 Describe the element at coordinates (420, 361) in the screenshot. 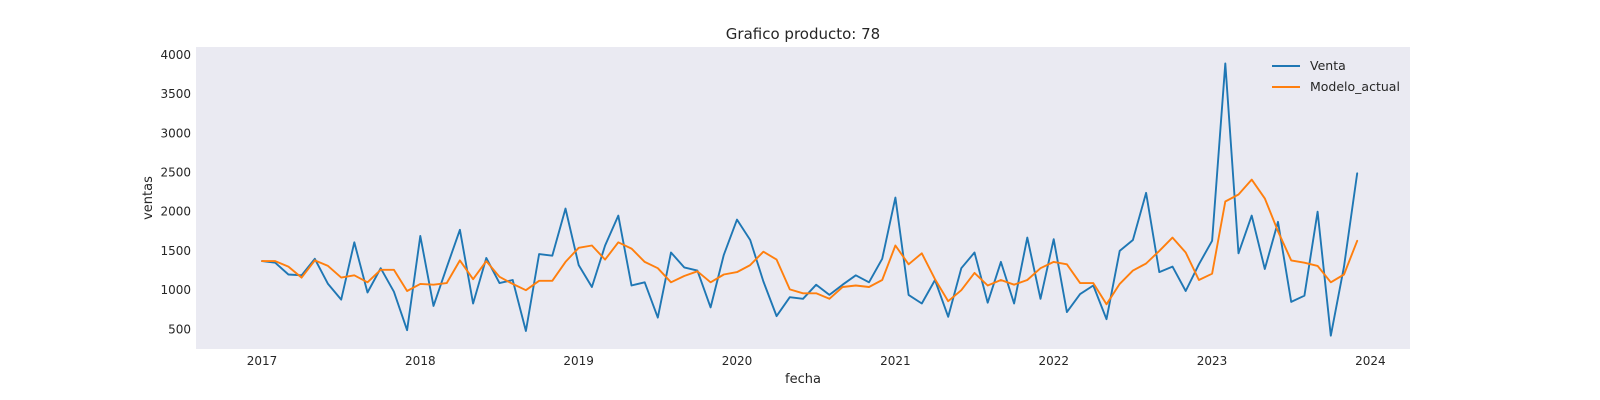

I see `x-tick-label: 2018` at that location.